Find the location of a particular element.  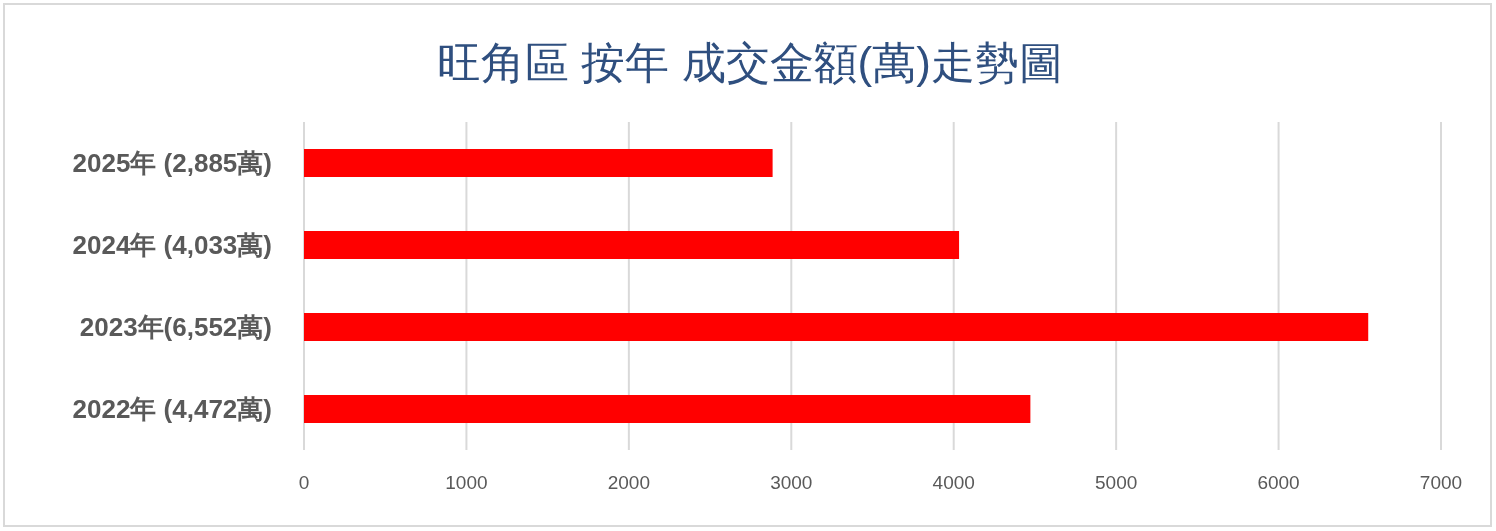

x-tick-label: 5000 is located at coordinates (1116, 482).